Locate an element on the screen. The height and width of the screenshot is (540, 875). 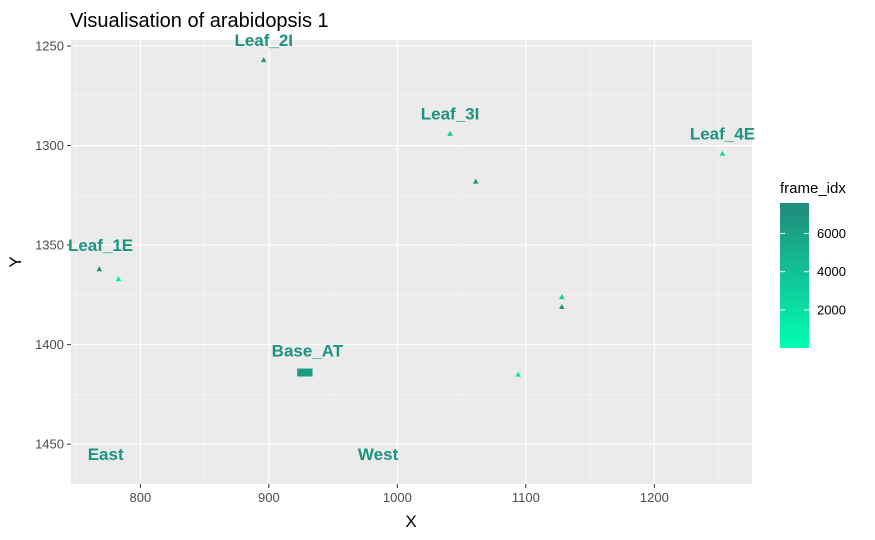
y-tick-label: 1250 is located at coordinates (49, 45).